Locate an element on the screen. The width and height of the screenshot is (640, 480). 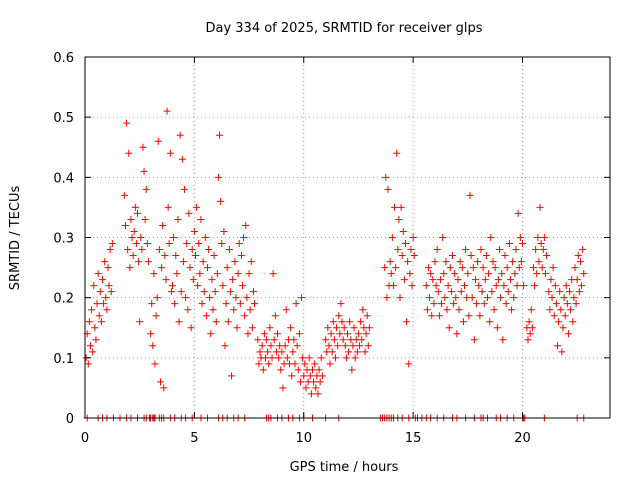
x-axis-label: GPS time / hours is located at coordinates (344, 467).